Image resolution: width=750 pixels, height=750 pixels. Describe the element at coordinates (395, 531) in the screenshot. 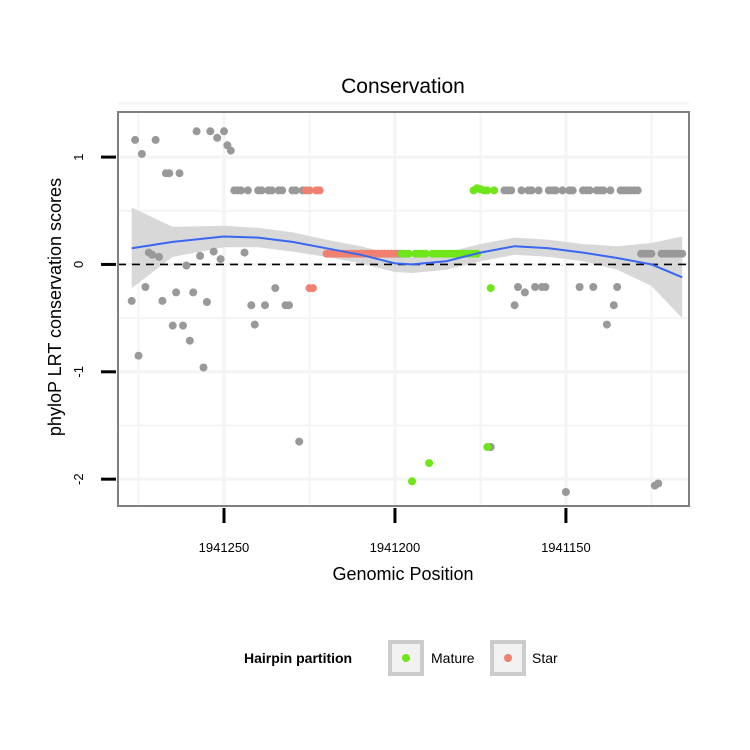

I see `x-axis-ticks: 1941250 1941200 1941150` at that location.